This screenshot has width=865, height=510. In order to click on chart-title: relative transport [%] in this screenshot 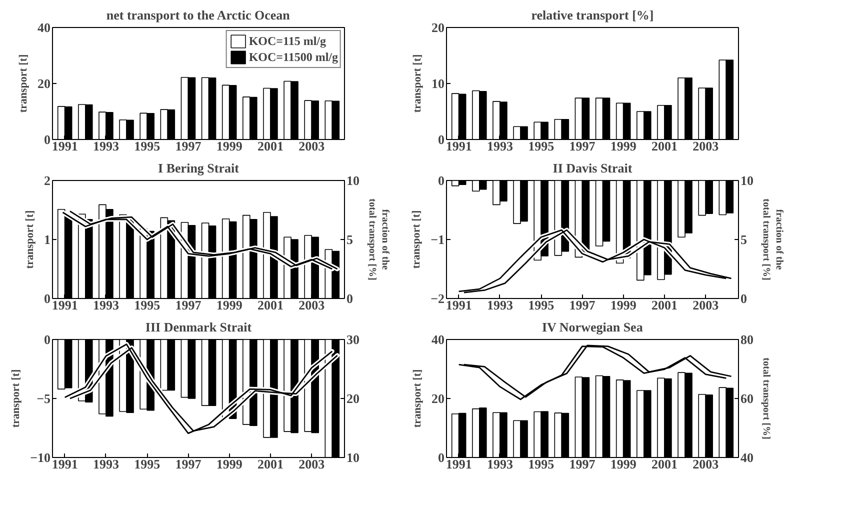, I will do `click(592, 15)`.